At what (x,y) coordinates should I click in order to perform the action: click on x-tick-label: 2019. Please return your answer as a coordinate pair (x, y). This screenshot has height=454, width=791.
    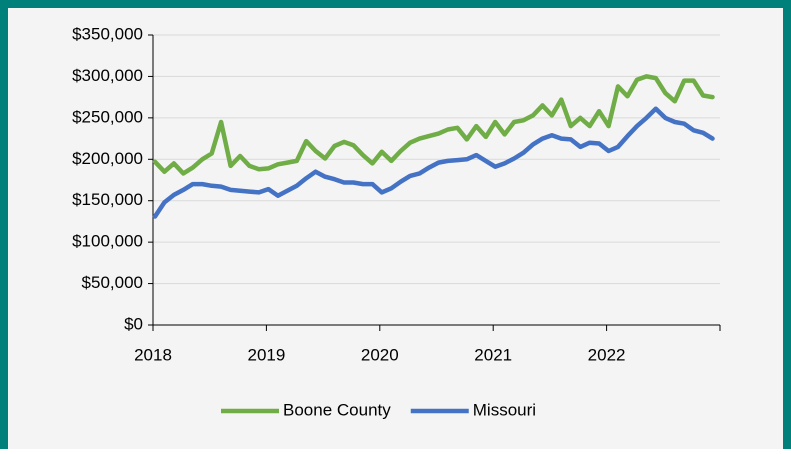
    Looking at the image, I should click on (266, 354).